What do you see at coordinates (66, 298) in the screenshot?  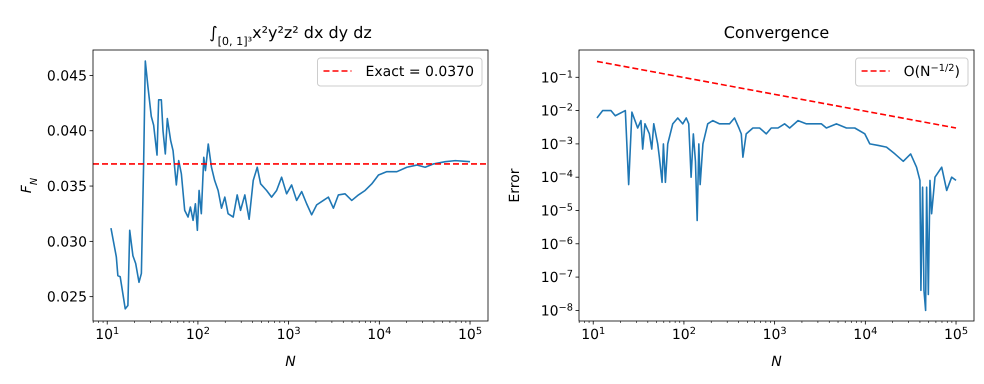 I see `y-tick-label: 0.025` at bounding box center [66, 298].